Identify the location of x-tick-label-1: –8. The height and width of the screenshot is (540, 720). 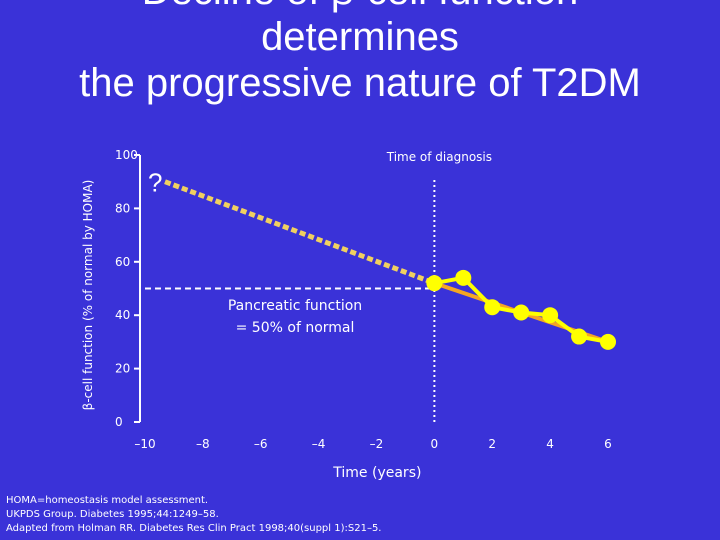
(203, 444).